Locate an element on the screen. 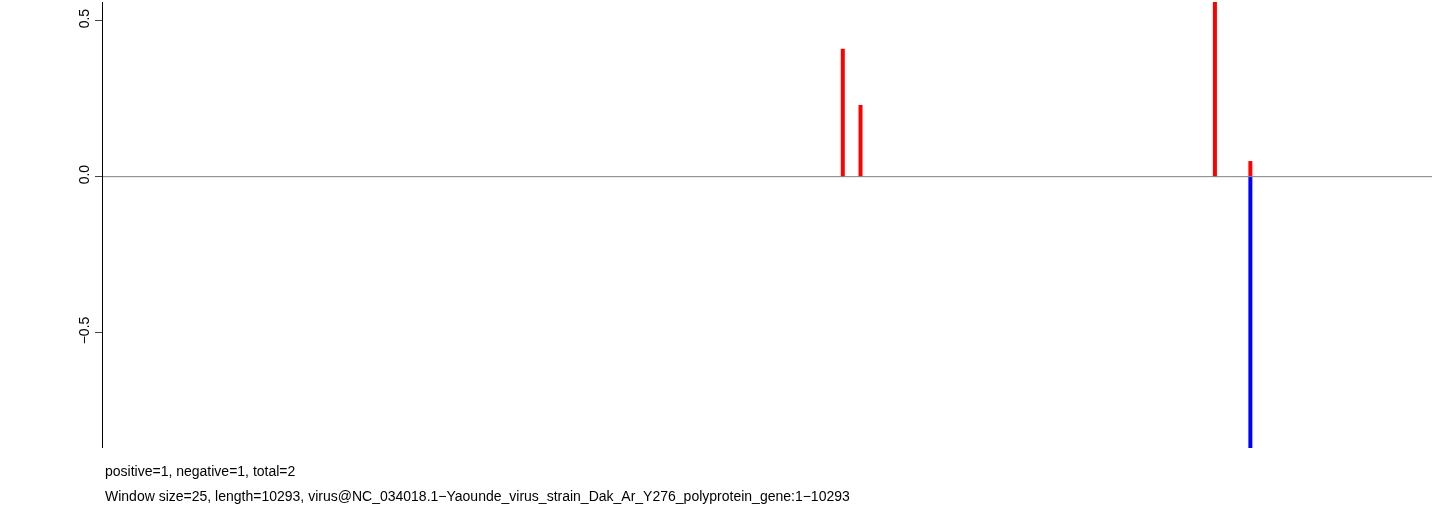 This screenshot has height=514, width=1444. text: Window size=25, length=10293, virus@NC_034018.1−Yaounde_virus_strain_Dak_Ar_Y276_polyprotein_gene:1−10293 is located at coordinates (478, 496).